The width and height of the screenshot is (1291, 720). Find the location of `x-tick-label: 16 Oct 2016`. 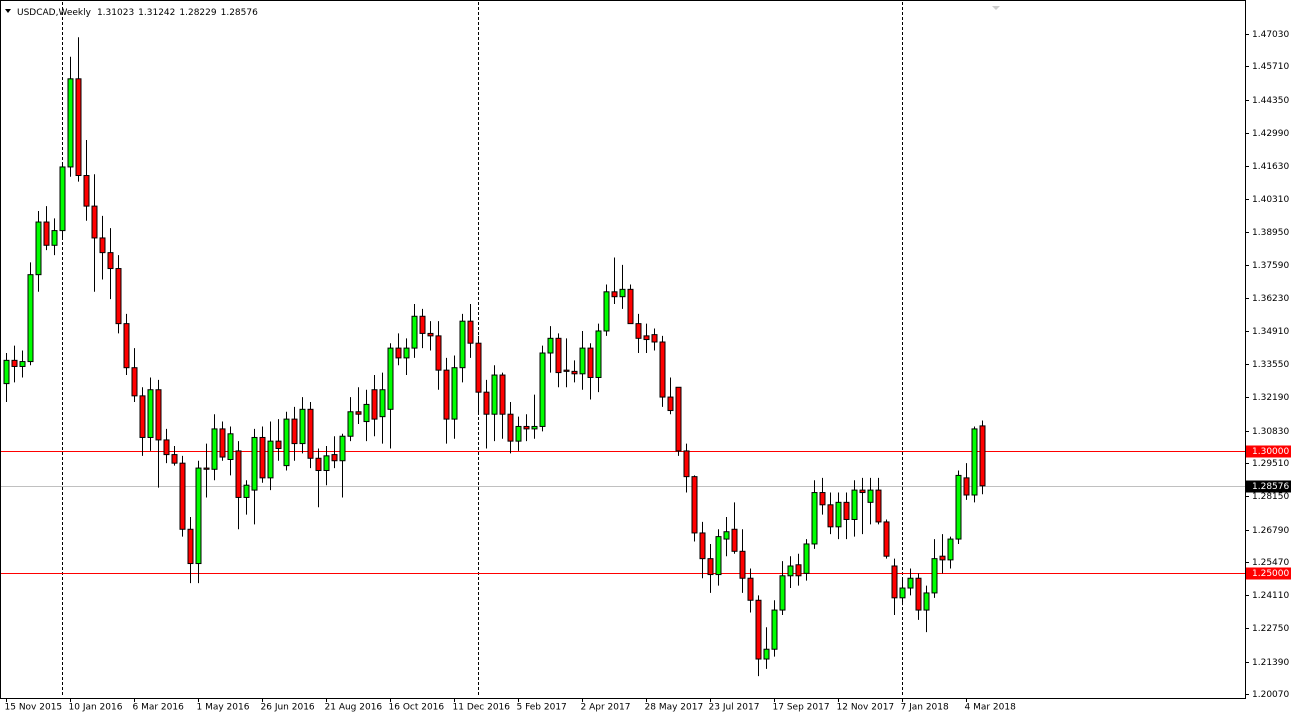

x-tick-label: 16 Oct 2016 is located at coordinates (417, 708).